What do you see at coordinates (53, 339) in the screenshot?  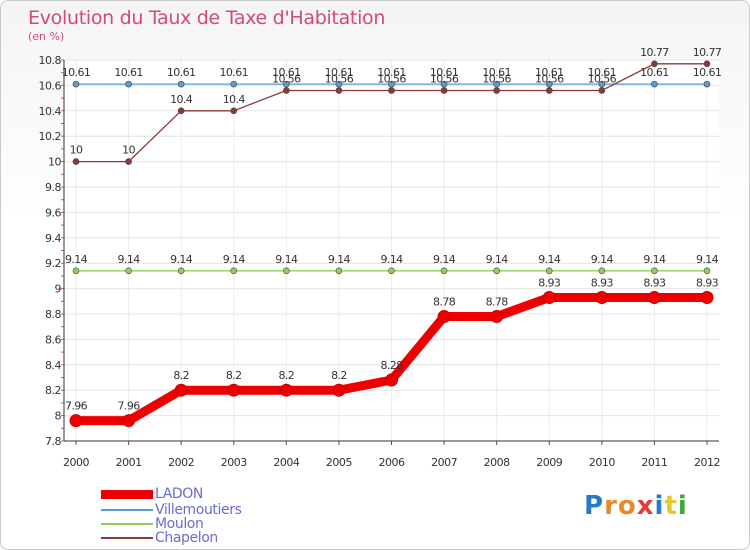 I see `y-tick-label: 8.6` at bounding box center [53, 339].